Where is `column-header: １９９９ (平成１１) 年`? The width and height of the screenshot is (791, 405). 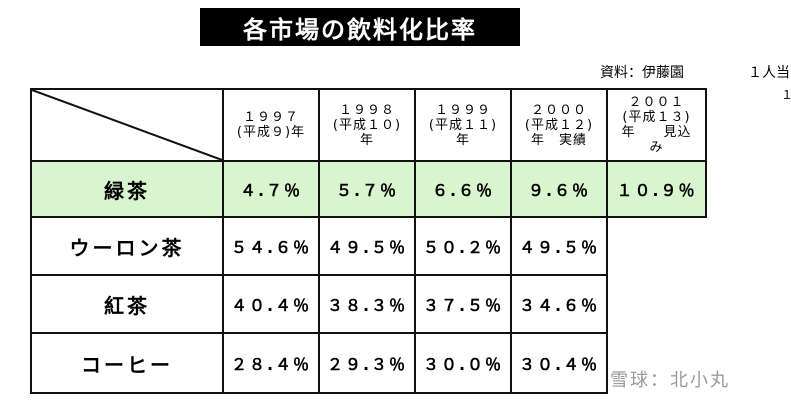 column-header: １９９９ (平成１１) 年 is located at coordinates (463, 125).